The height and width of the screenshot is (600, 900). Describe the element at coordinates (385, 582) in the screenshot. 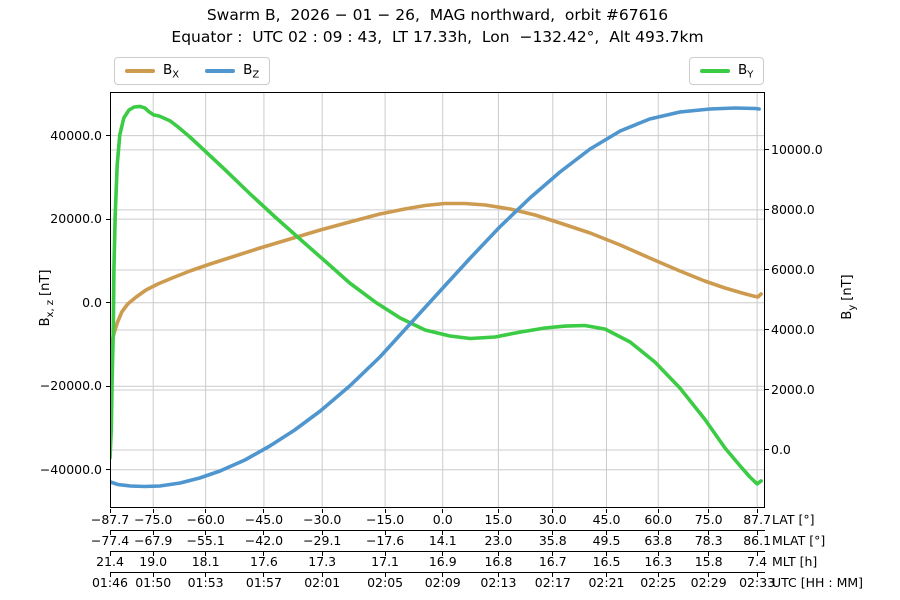

I see `xtick-label-utc: 02:05` at that location.